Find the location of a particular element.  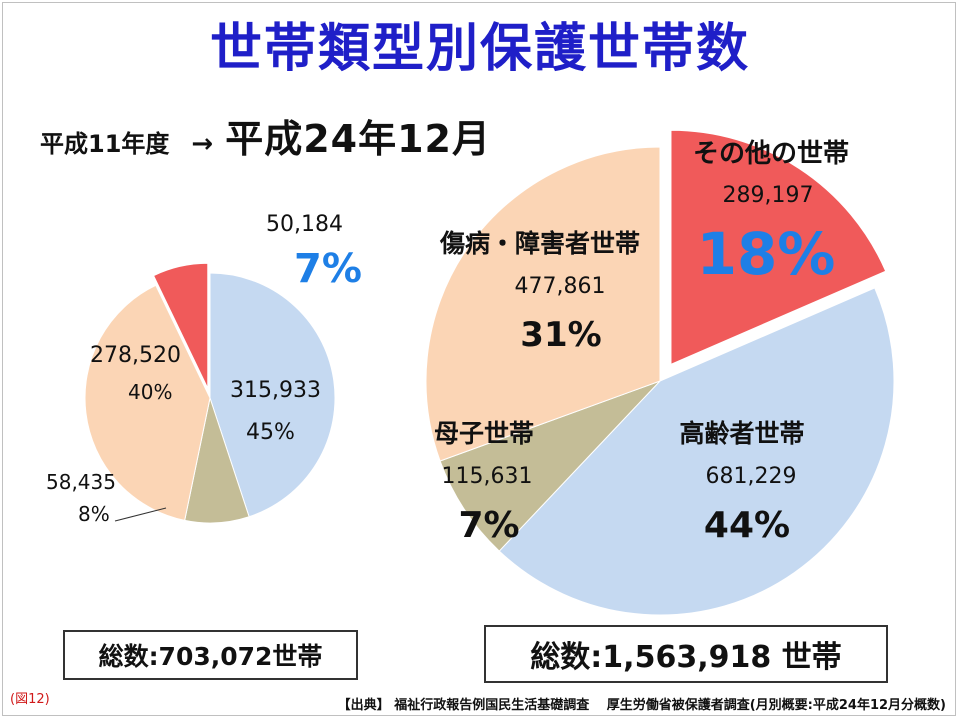

pie-slice-other-h24 is located at coordinates (778, 247).